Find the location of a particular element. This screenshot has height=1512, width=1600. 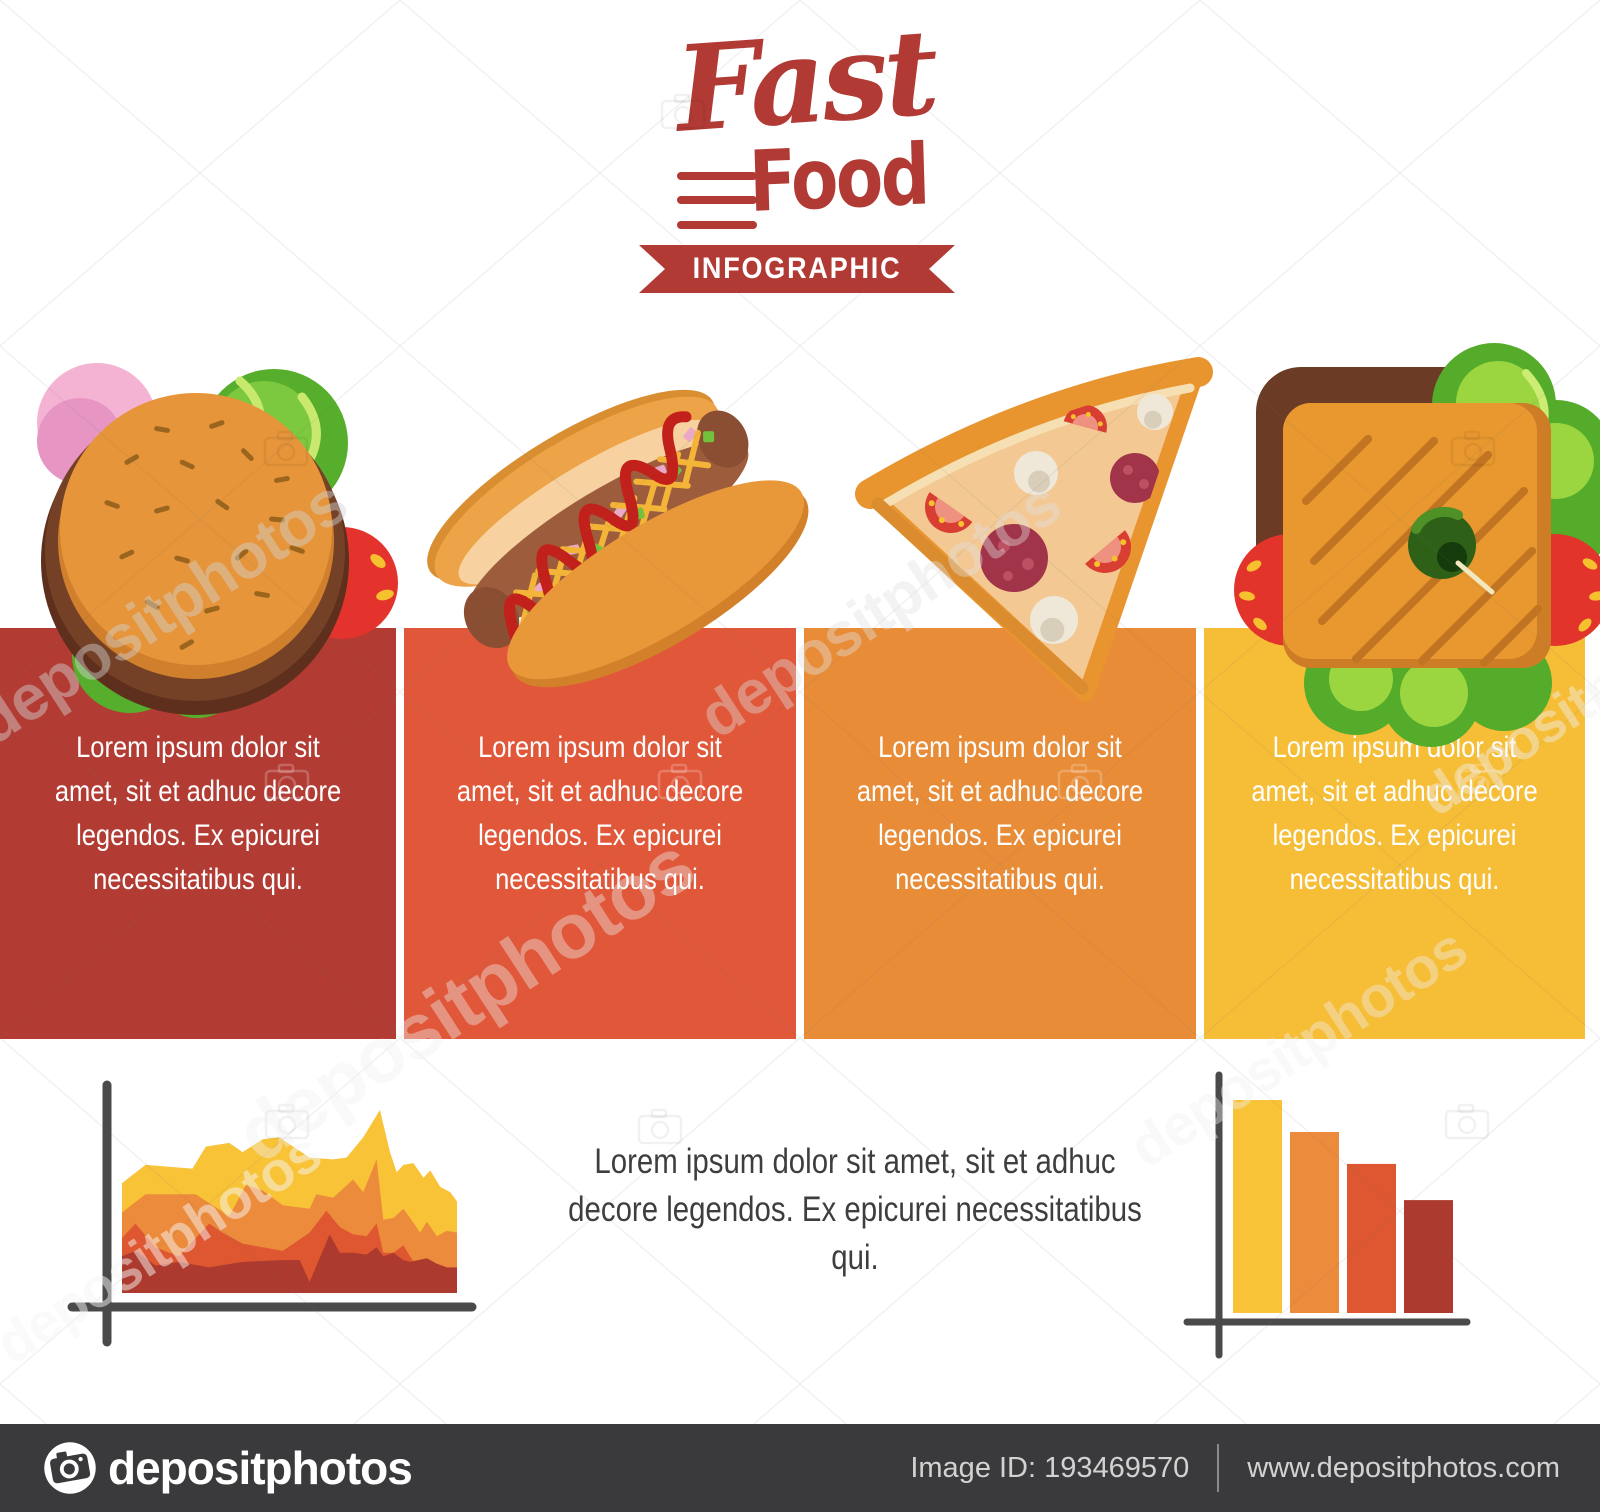

bar-chart is located at coordinates (1327, 1215).